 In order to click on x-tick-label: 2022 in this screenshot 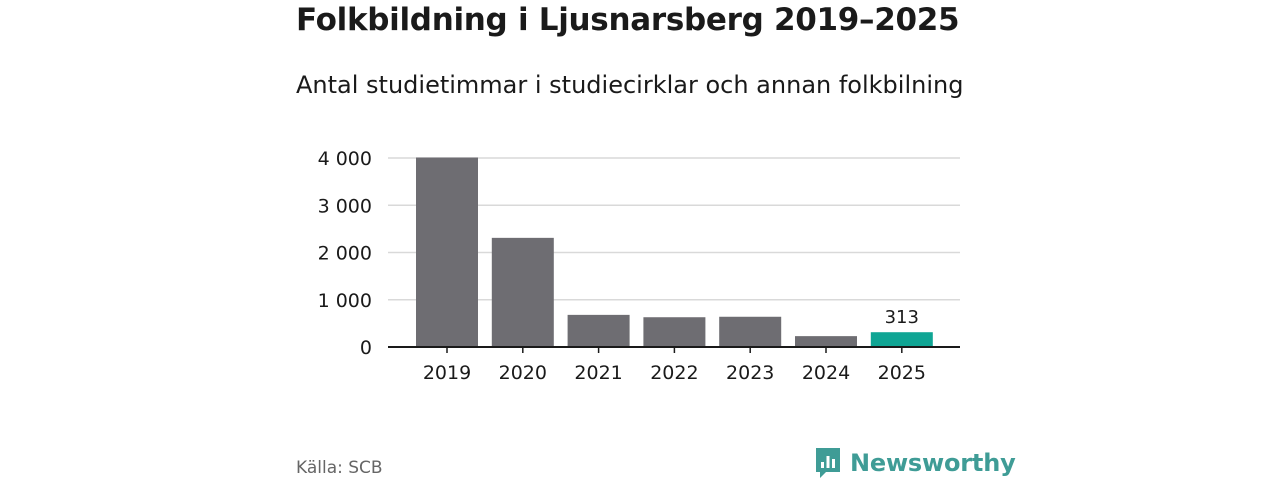, I will do `click(674, 373)`.